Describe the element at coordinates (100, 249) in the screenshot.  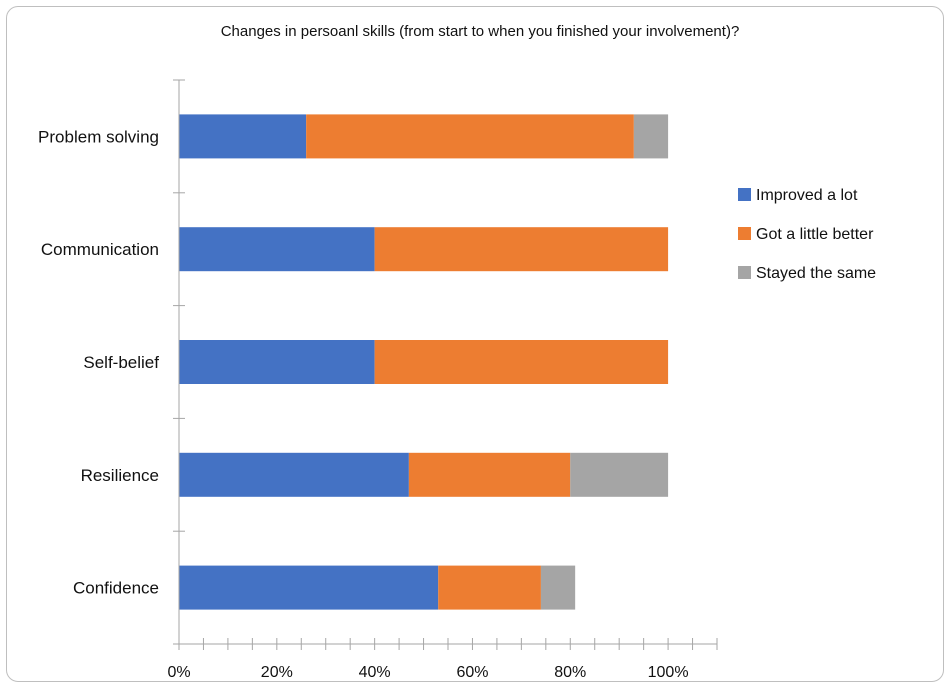
I see `category-label-communication: Communication` at that location.